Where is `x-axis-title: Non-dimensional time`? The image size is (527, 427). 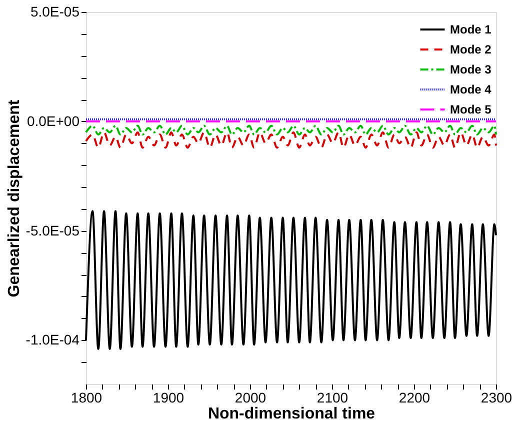
x-axis-title: Non-dimensional time is located at coordinates (292, 414).